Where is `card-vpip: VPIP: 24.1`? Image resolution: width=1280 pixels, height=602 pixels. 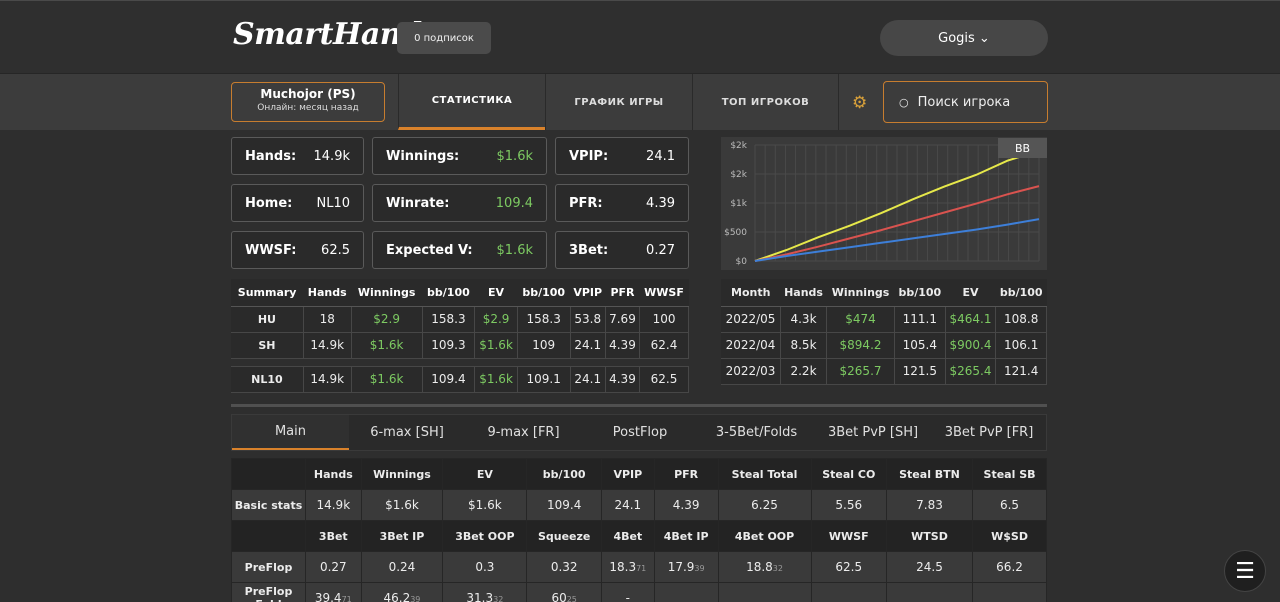 card-vpip: VPIP: 24.1 is located at coordinates (622, 156).